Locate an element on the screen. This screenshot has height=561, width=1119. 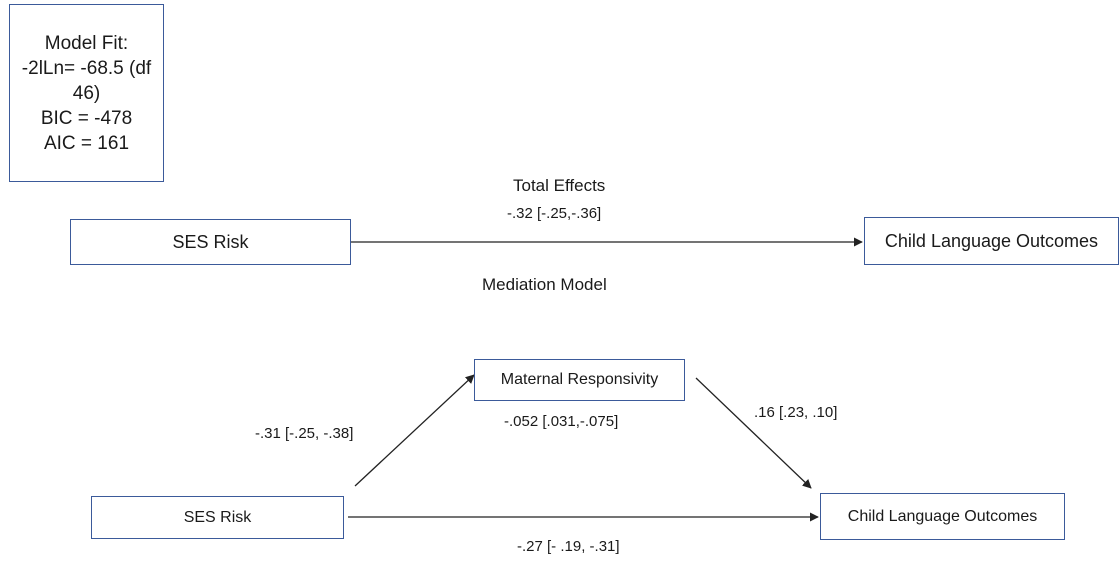
indirect-effect-coefficient: -.052 [.031,-.075] is located at coordinates (561, 421).